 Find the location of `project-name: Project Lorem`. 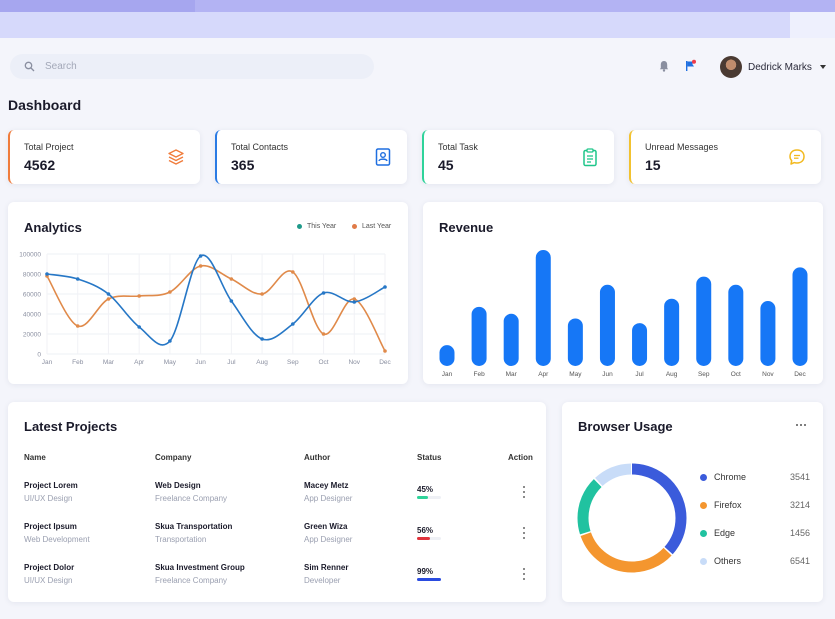

project-name: Project Lorem is located at coordinates (51, 485).